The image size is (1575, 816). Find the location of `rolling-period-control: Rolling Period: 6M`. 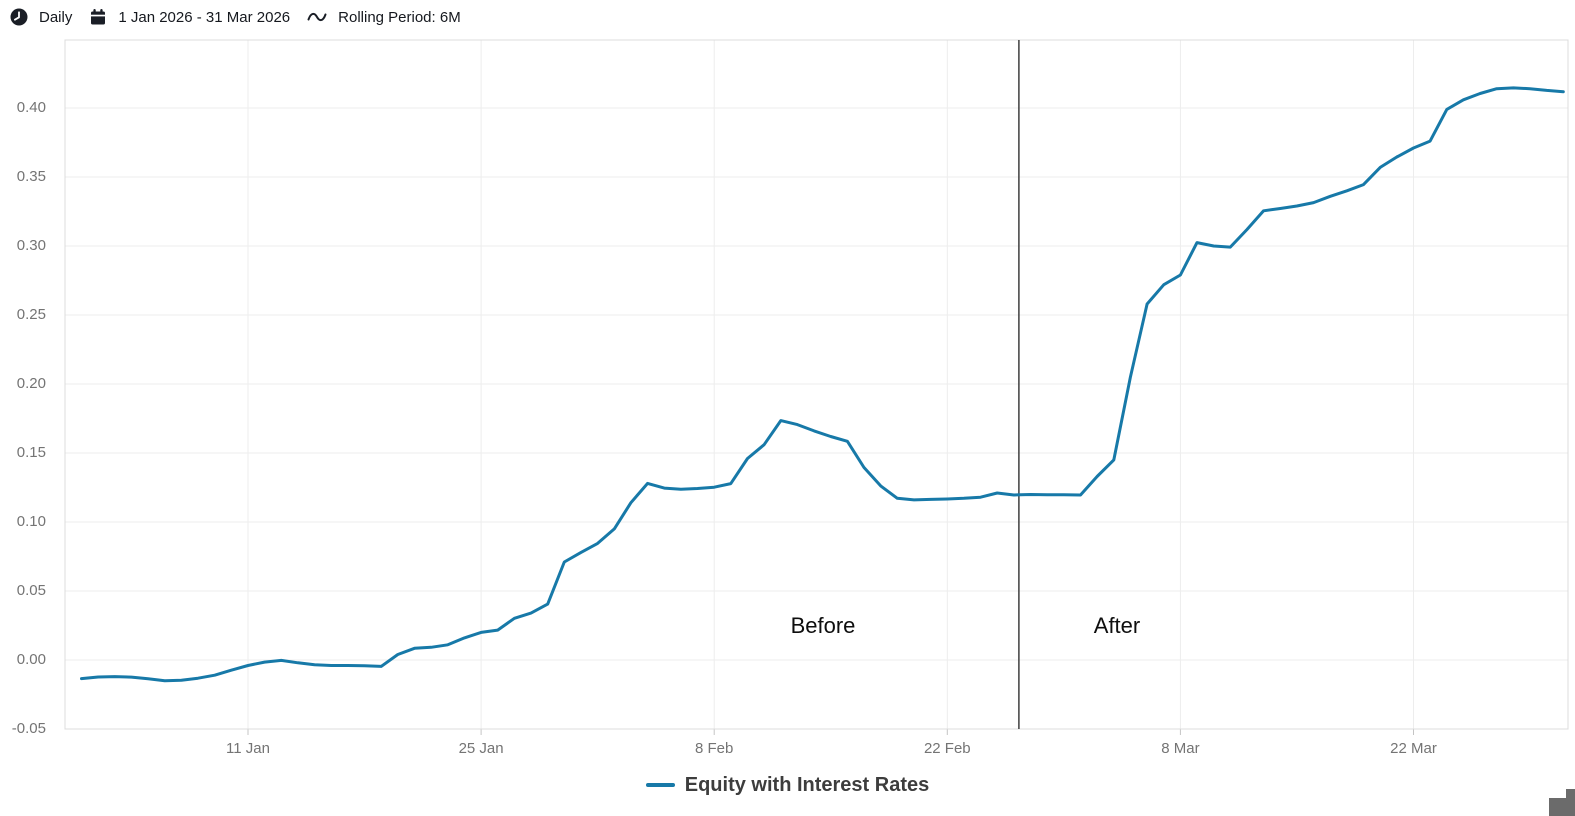

rolling-period-control: Rolling Period: 6M is located at coordinates (383, 17).